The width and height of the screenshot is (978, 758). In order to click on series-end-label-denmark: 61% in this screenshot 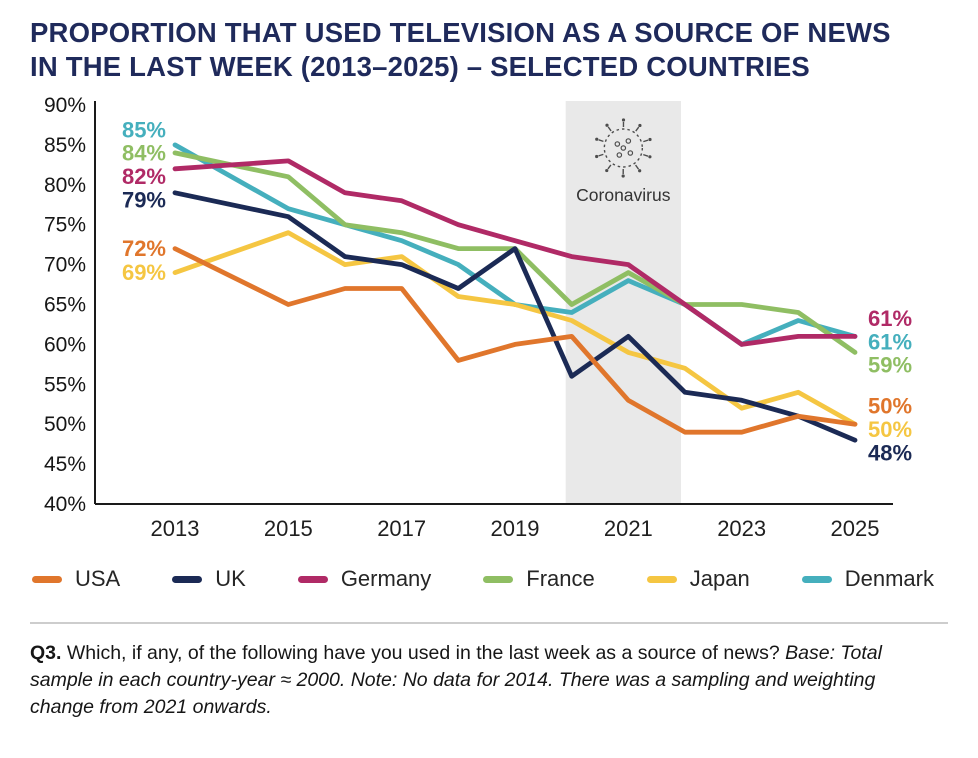, I will do `click(890, 341)`.